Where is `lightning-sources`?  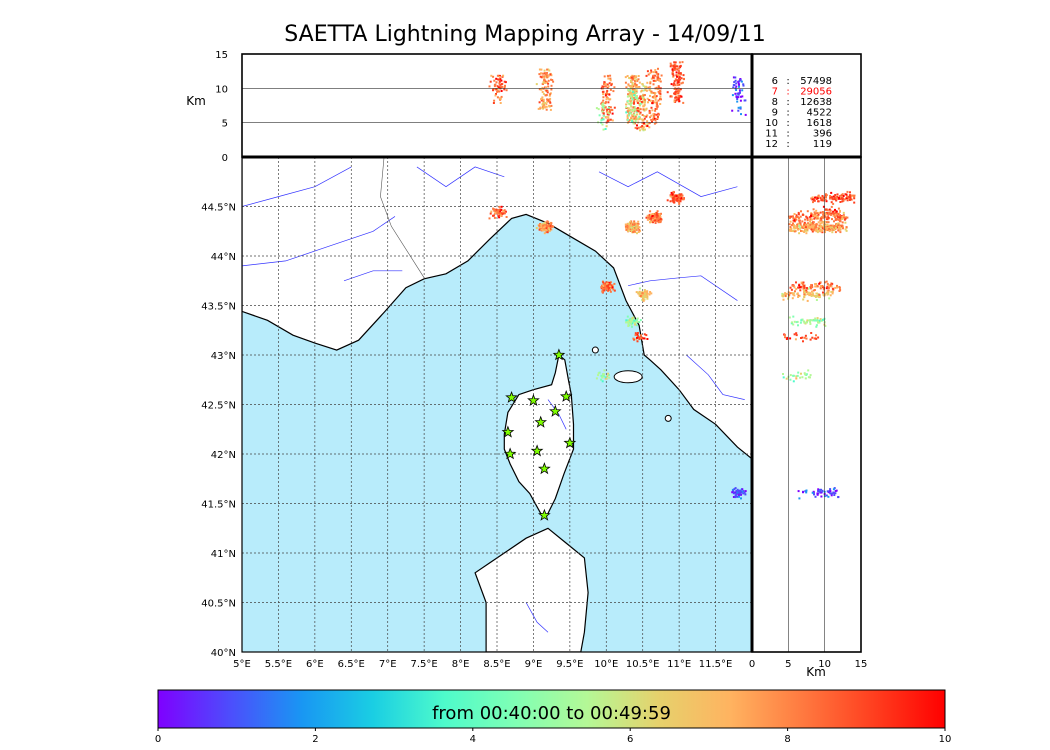 lightning-sources is located at coordinates (617, 345).